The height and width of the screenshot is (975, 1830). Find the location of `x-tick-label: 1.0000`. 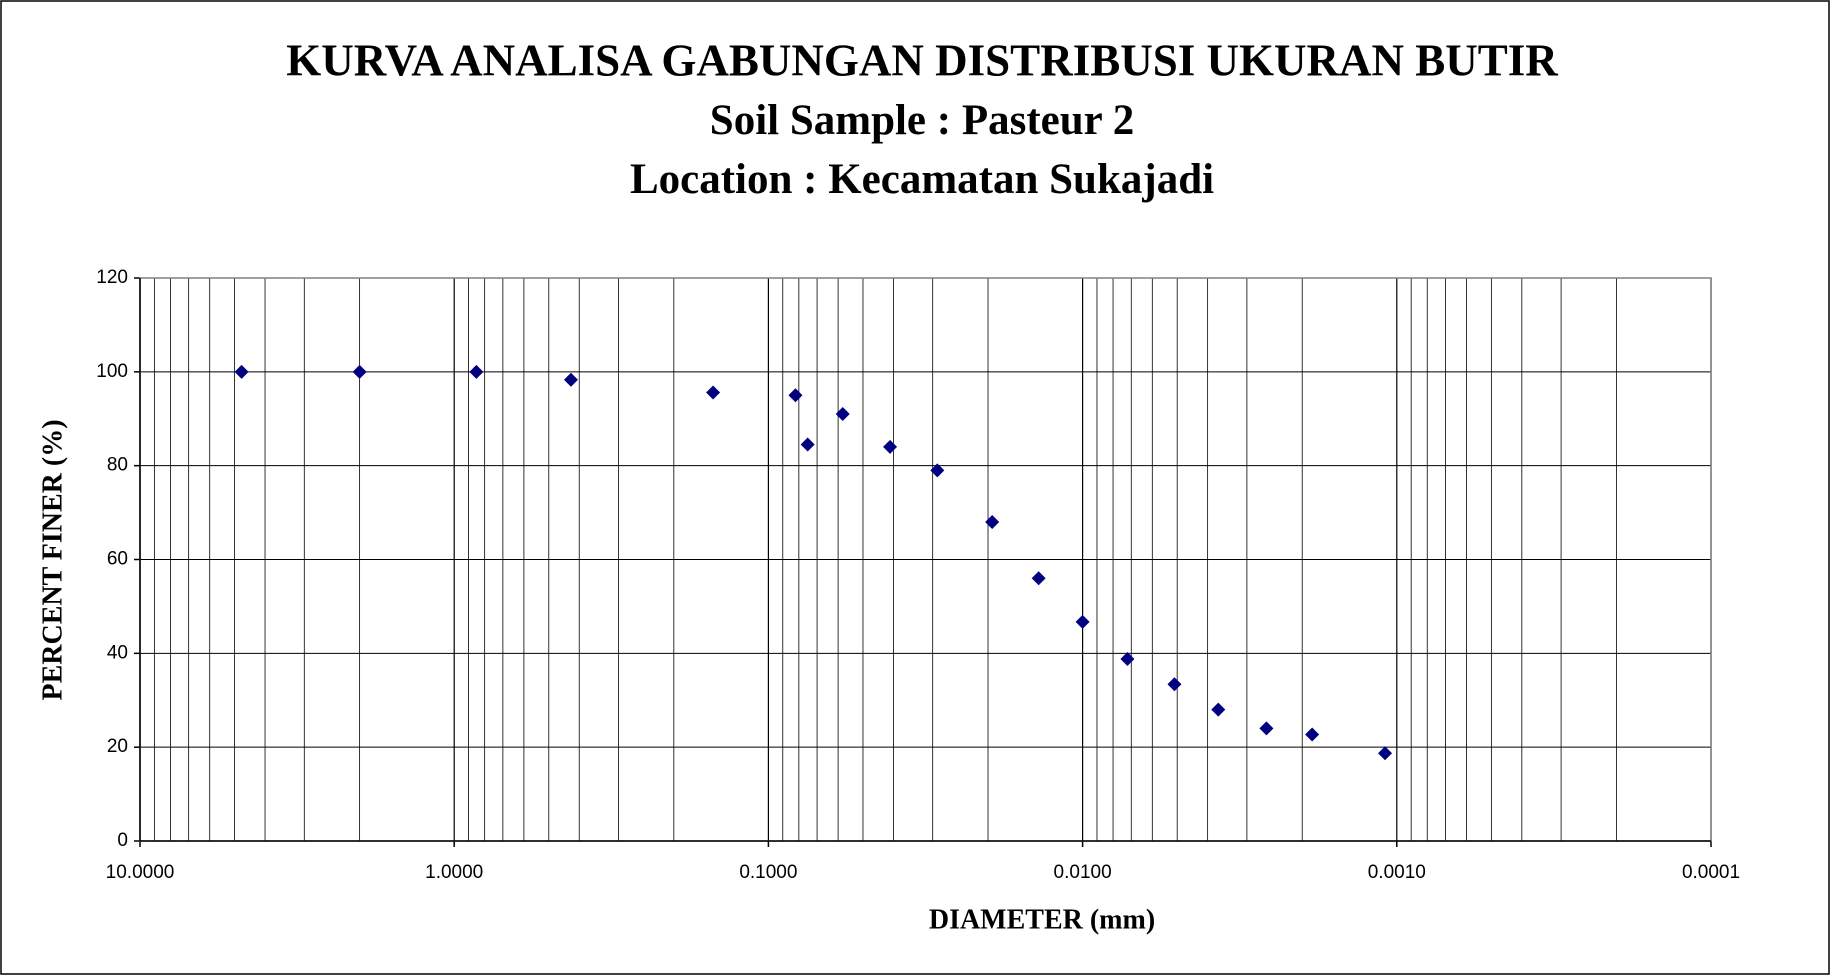

x-tick-label: 1.0000 is located at coordinates (454, 872).